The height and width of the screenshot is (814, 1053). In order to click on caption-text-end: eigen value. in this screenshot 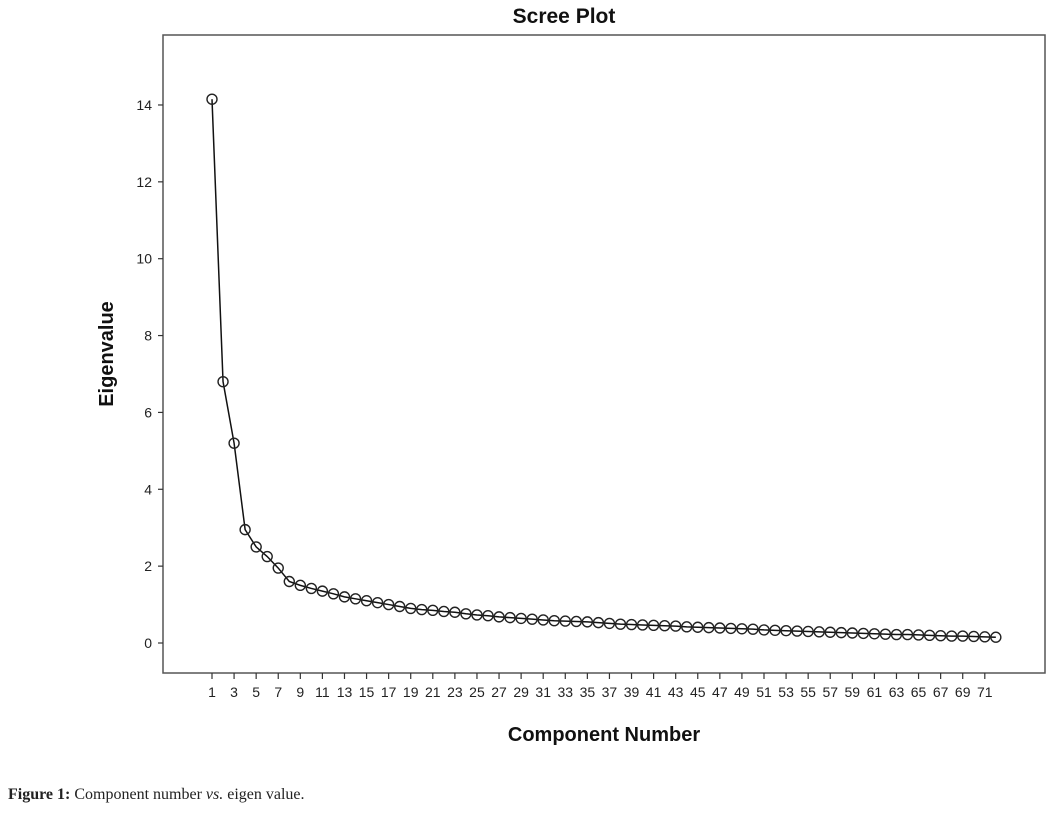, I will do `click(264, 794)`.